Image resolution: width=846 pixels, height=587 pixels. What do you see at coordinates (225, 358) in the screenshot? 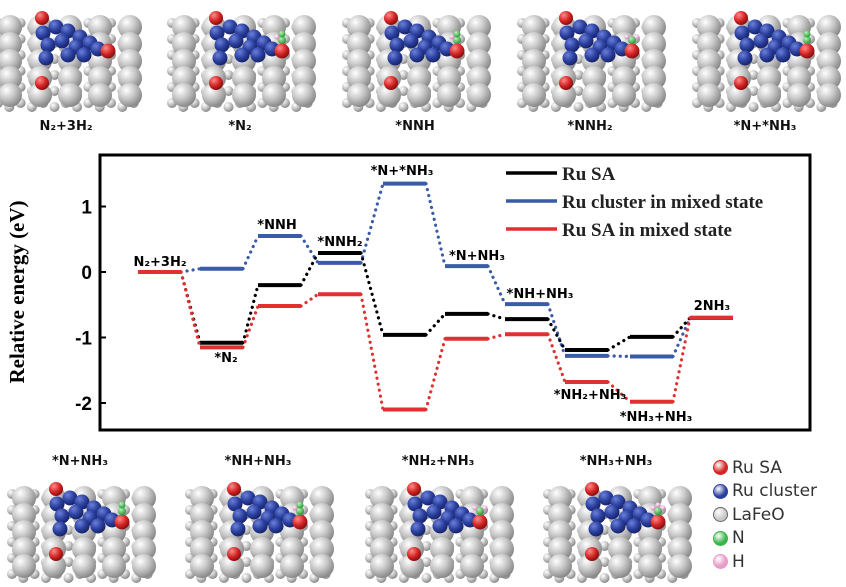
I see `state-label: *N₂` at bounding box center [225, 358].